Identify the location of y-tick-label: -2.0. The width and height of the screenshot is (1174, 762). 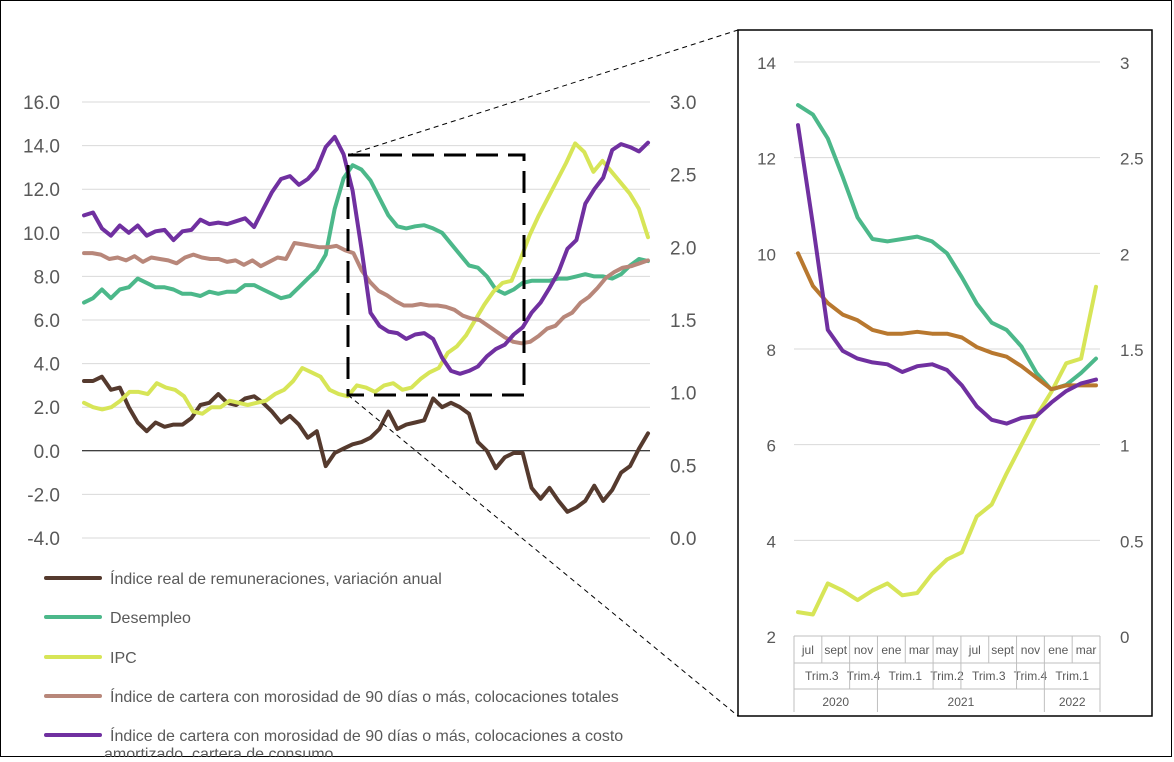
(43, 495).